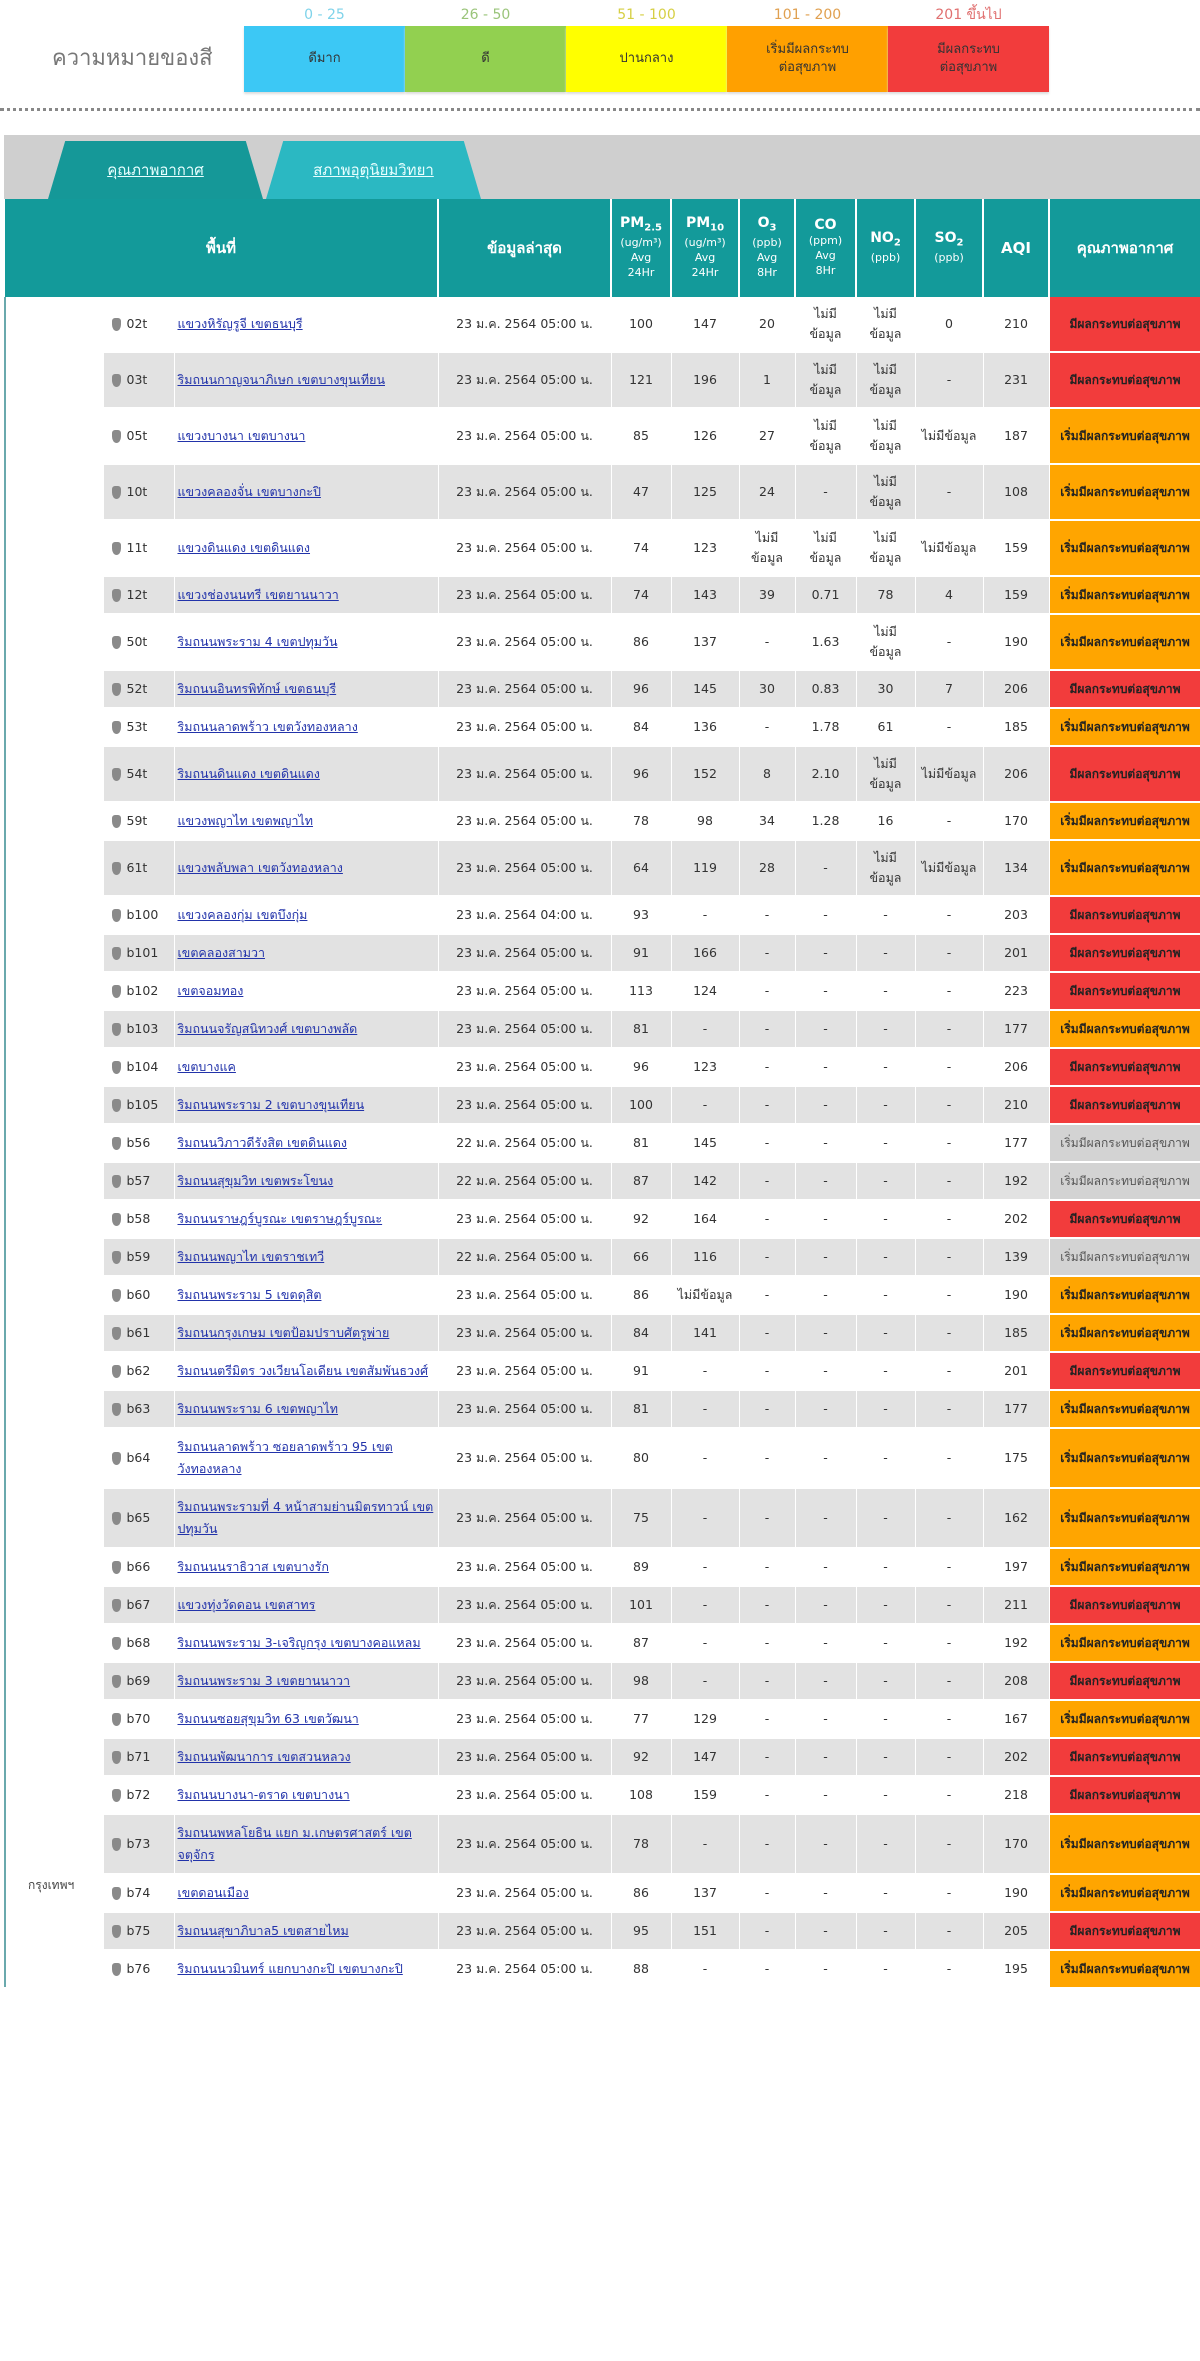 The height and width of the screenshot is (2361, 1200). I want to click on station-link: ริมถนนพญาไท เขตราชเทวี, so click(251, 1256).